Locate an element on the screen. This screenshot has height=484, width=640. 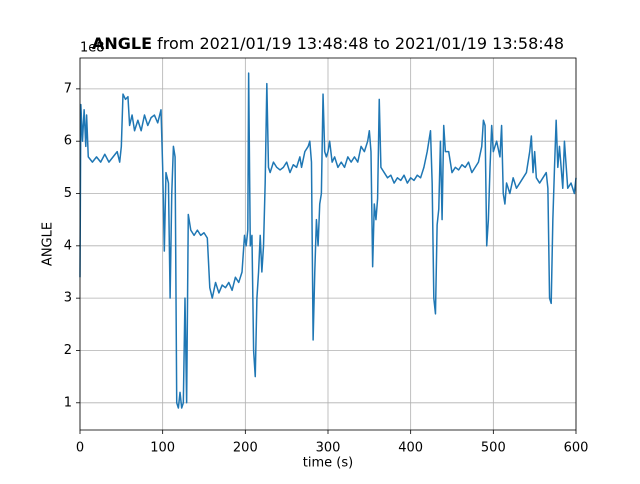
y-offset-text: 1e8 is located at coordinates (92, 48).